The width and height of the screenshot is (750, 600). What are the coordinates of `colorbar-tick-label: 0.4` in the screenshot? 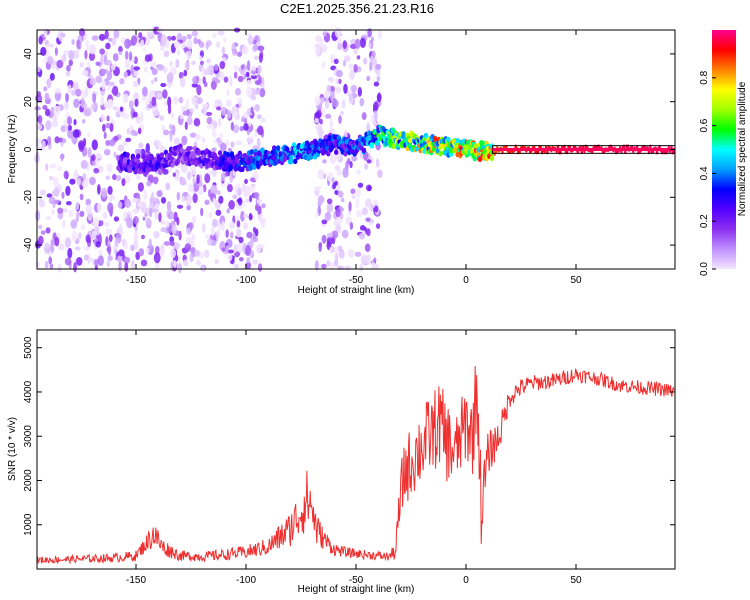 It's located at (704, 173).